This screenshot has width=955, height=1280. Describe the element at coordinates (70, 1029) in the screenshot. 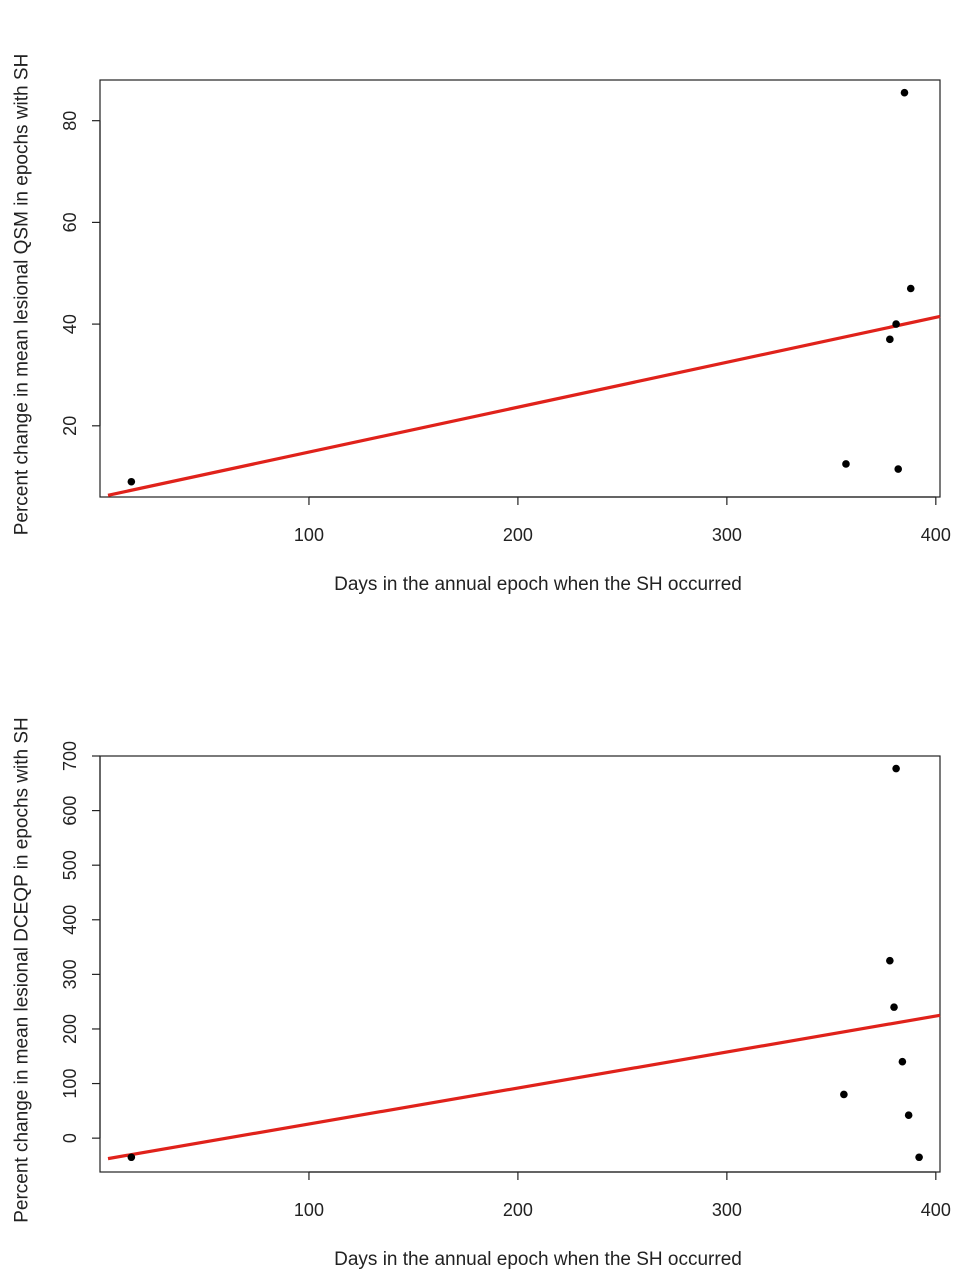

I see `y-tick-label: 200` at that location.